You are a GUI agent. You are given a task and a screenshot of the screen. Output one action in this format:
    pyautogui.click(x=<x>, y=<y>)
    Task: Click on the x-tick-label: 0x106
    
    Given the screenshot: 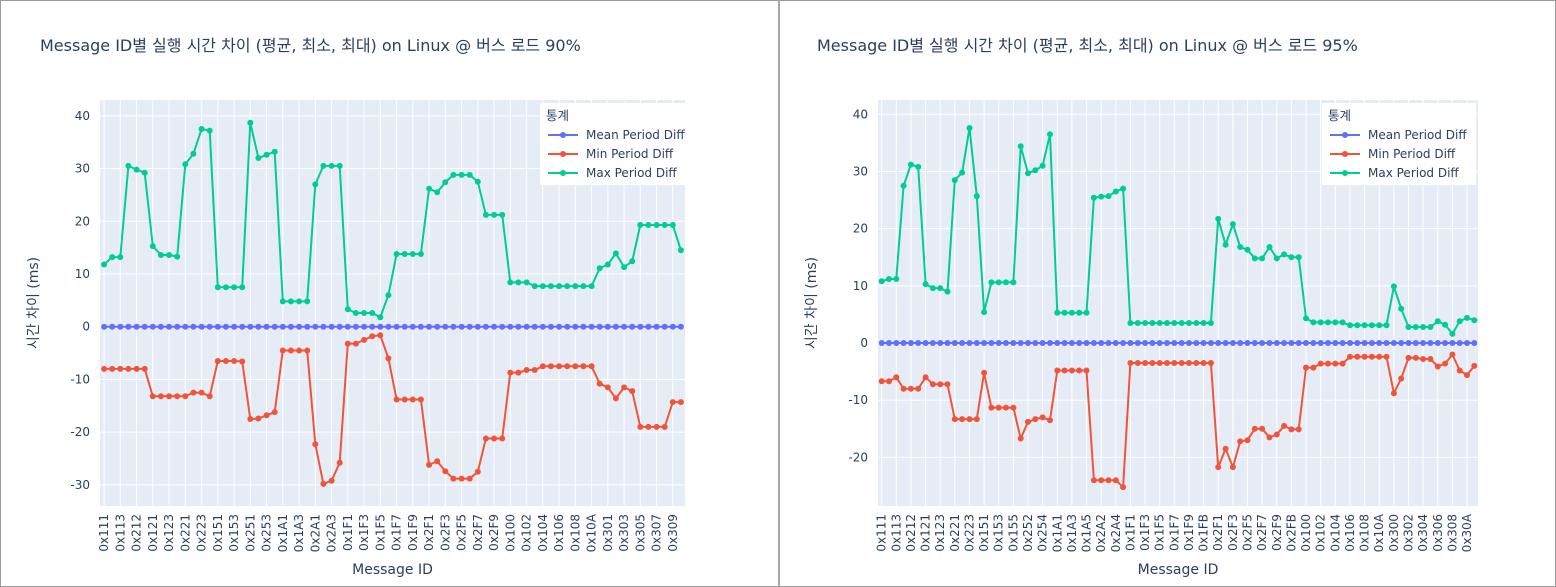 What is the action you would take?
    pyautogui.click(x=1350, y=533)
    